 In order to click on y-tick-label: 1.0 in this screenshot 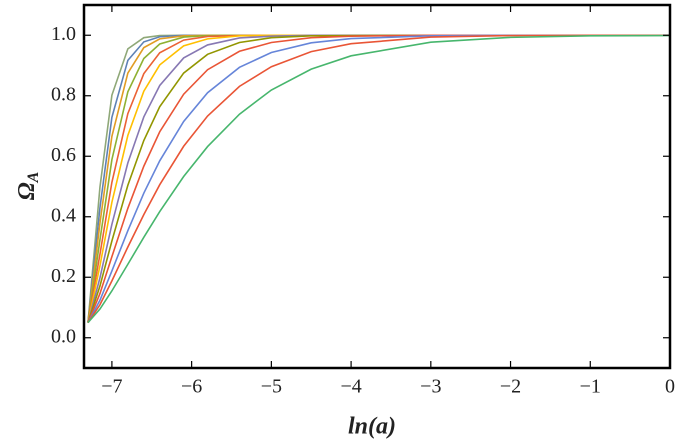, I will do `click(63, 34)`.